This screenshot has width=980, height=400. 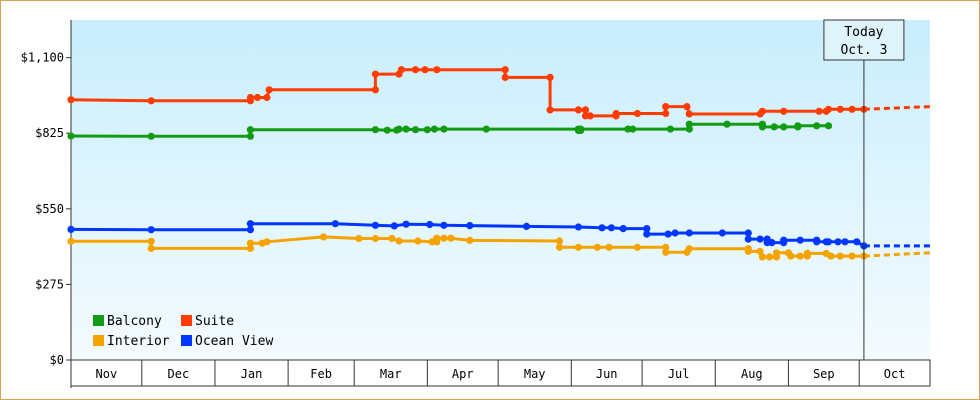 What do you see at coordinates (607, 374) in the screenshot?
I see `x-tick-label: Jun` at bounding box center [607, 374].